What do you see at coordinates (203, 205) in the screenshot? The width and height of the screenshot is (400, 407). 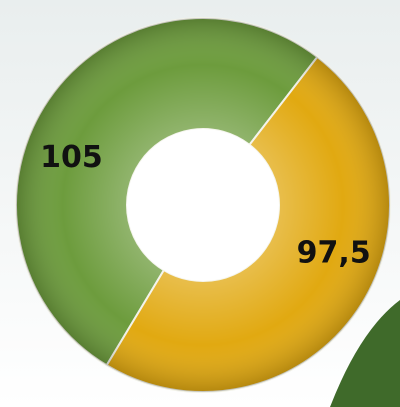 I see `donut-hole` at bounding box center [203, 205].